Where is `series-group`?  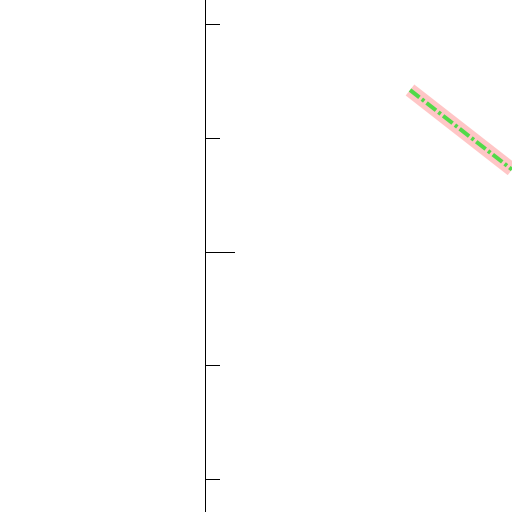
series-group is located at coordinates (458, 130).